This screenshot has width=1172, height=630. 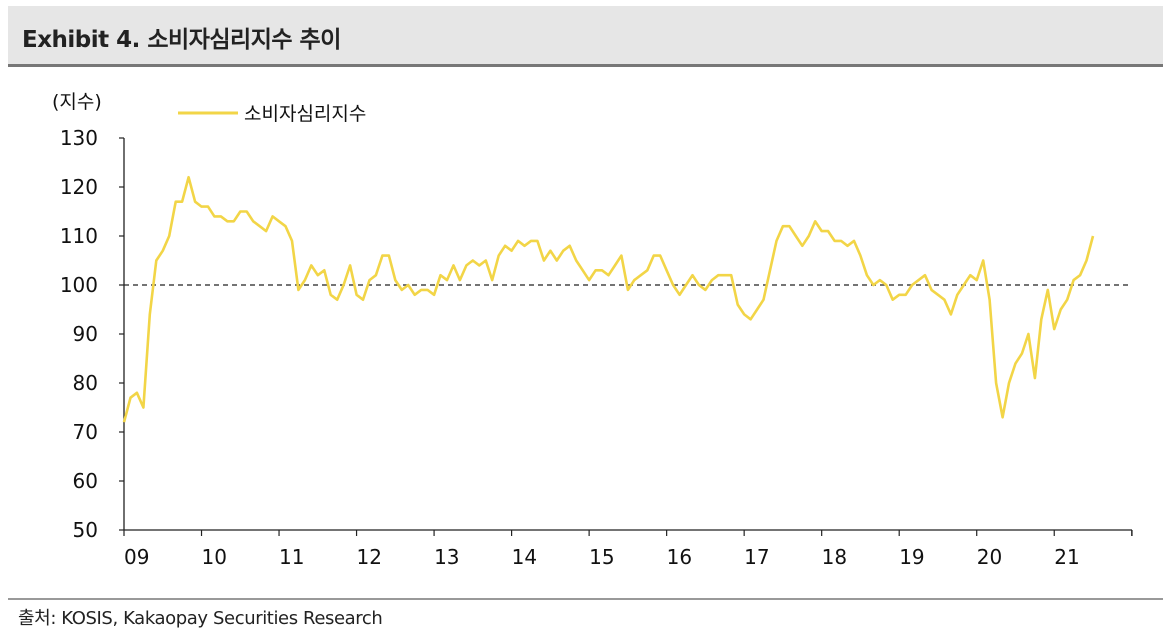 What do you see at coordinates (585, 599) in the screenshot?
I see `footer-divider` at bounding box center [585, 599].